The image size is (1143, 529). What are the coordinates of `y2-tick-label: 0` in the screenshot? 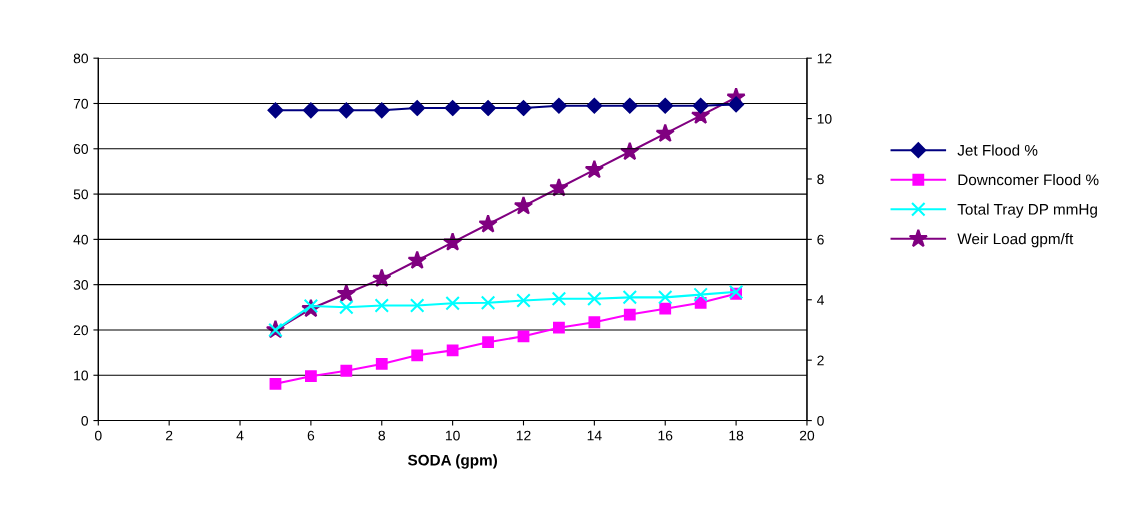 It's located at (820, 420).